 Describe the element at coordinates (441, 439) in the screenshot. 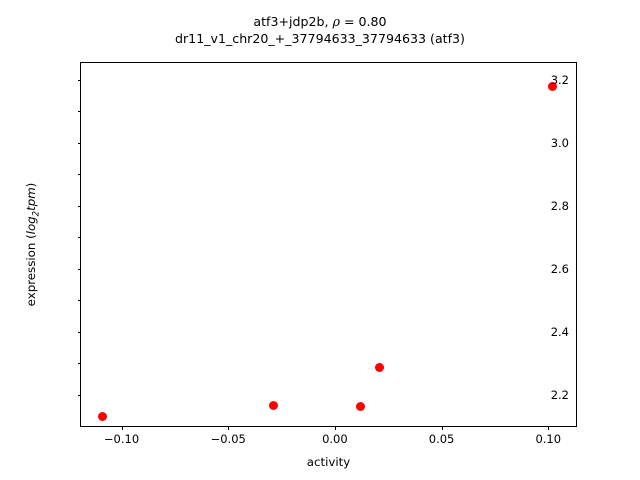

I see `x-tick-label: 0.05` at that location.